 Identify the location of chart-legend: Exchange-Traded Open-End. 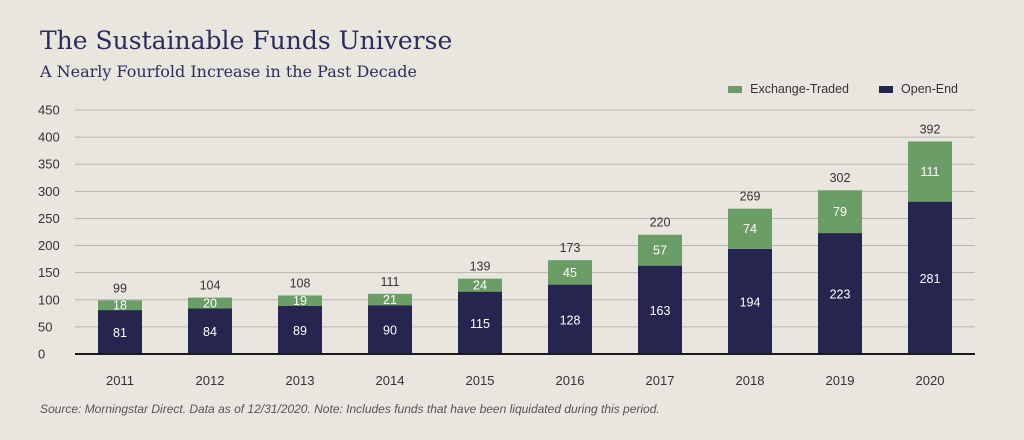
(843, 89).